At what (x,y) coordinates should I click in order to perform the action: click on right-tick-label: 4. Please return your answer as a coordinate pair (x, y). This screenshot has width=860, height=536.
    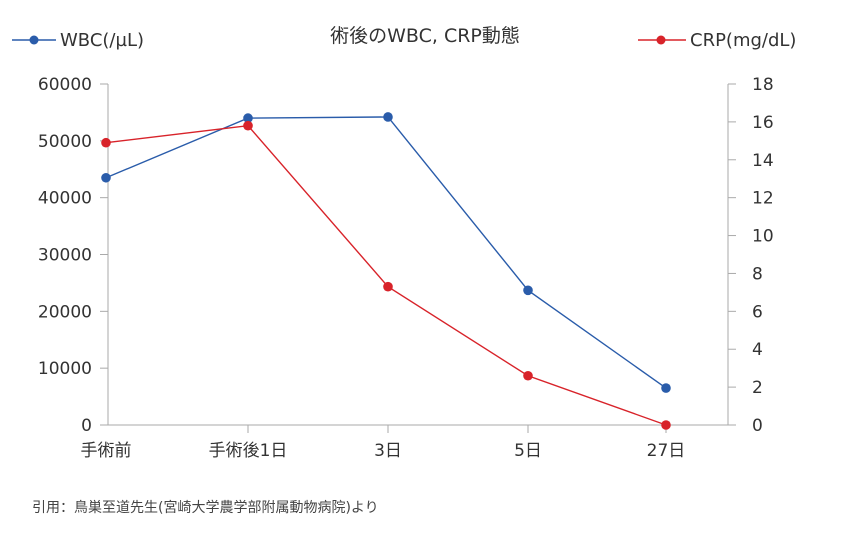
    Looking at the image, I should click on (757, 350).